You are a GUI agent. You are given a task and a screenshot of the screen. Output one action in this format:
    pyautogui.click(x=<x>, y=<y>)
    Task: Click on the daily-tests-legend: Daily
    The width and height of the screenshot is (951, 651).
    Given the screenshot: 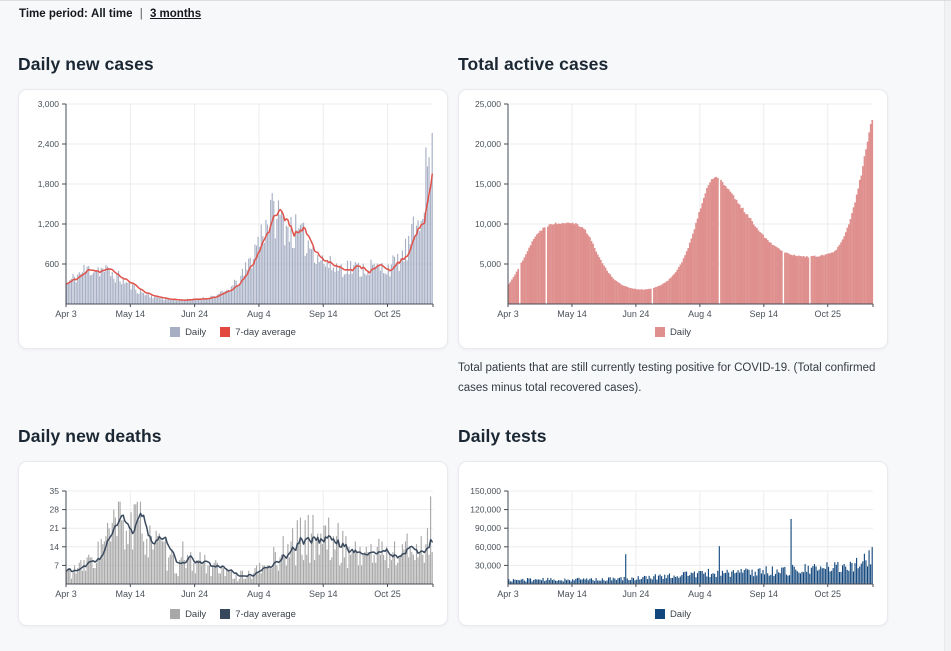 What is the action you would take?
    pyautogui.click(x=673, y=614)
    